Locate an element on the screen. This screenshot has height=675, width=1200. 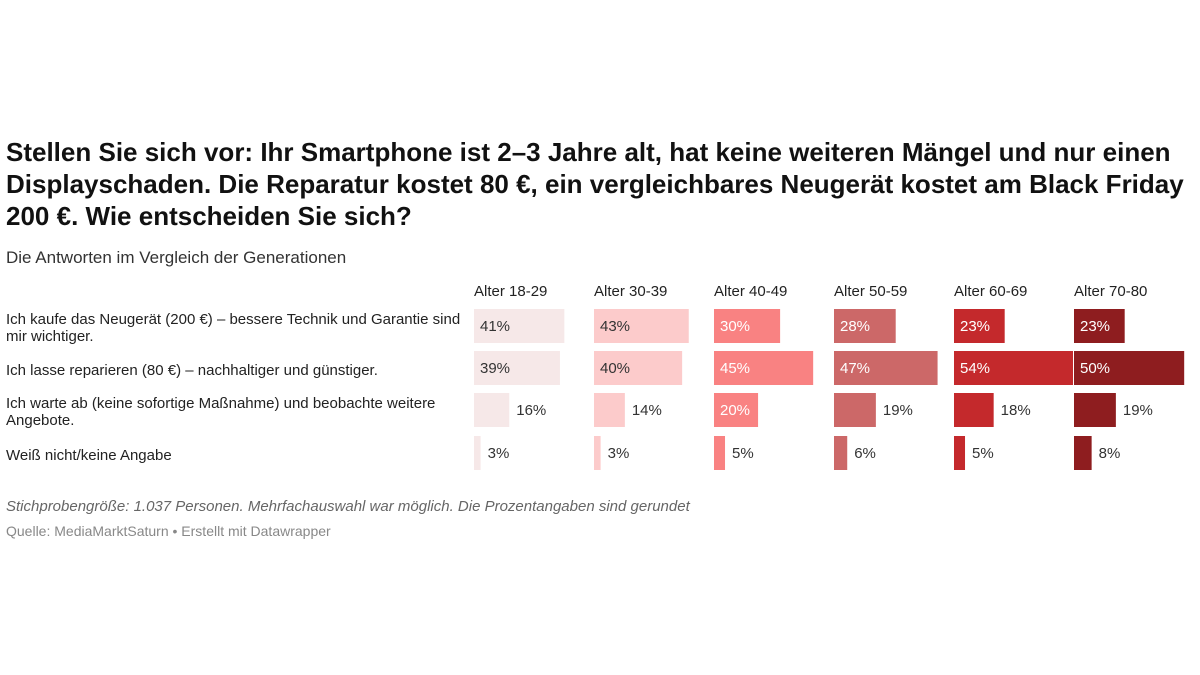
value-label: 43% is located at coordinates (615, 326).